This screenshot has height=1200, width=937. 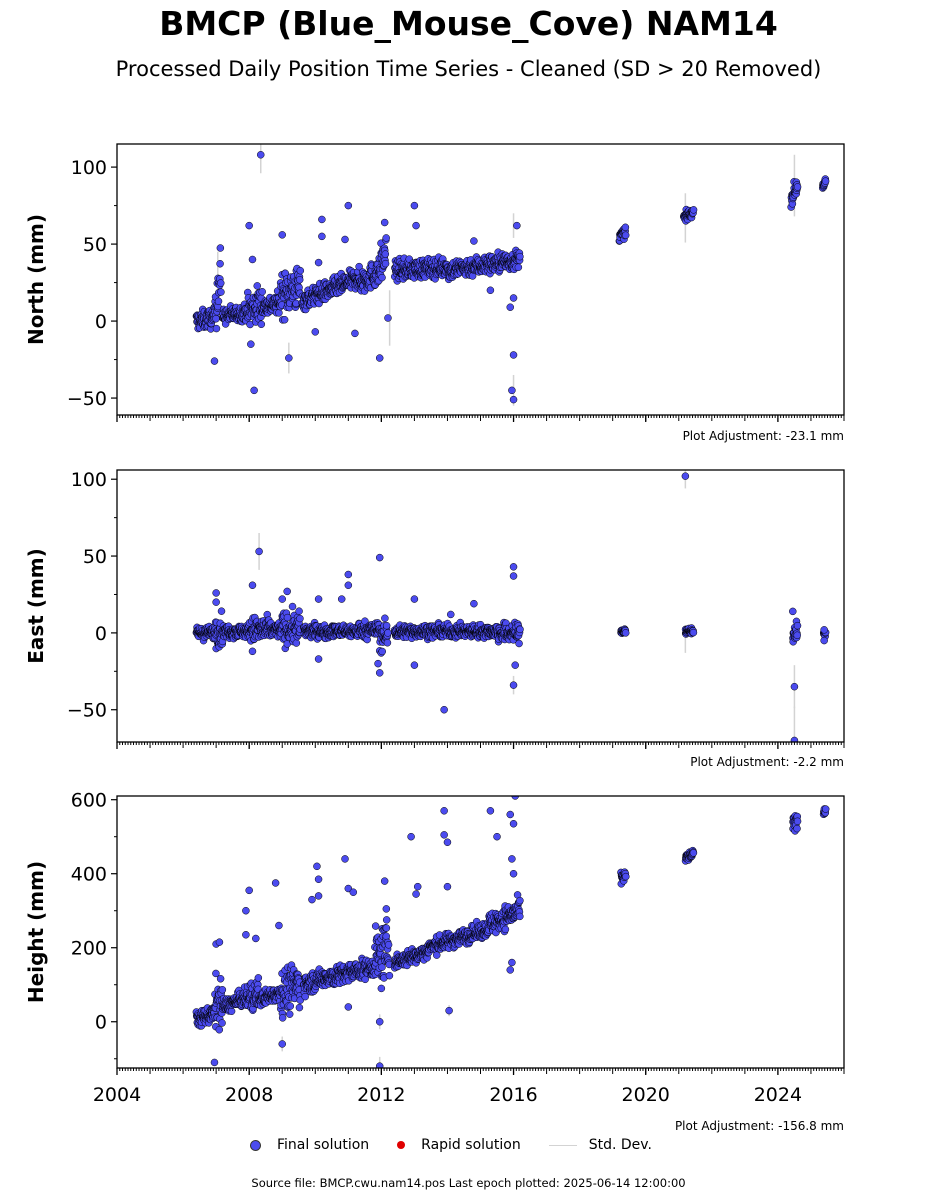 What do you see at coordinates (89, 801) in the screenshot?
I see `y-tick-label: 600` at bounding box center [89, 801].